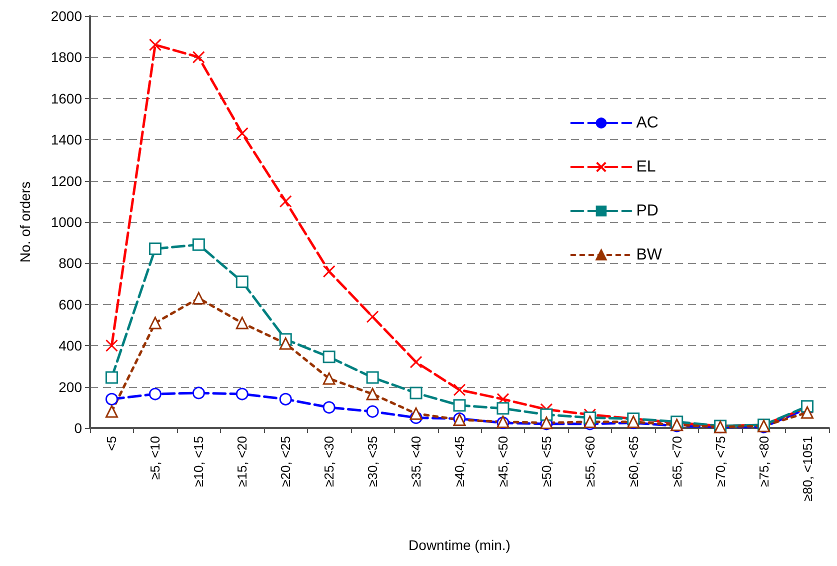 This screenshot has height=566, width=837. I want to click on x-tick-label: ≥50, <55, so click(546, 461).